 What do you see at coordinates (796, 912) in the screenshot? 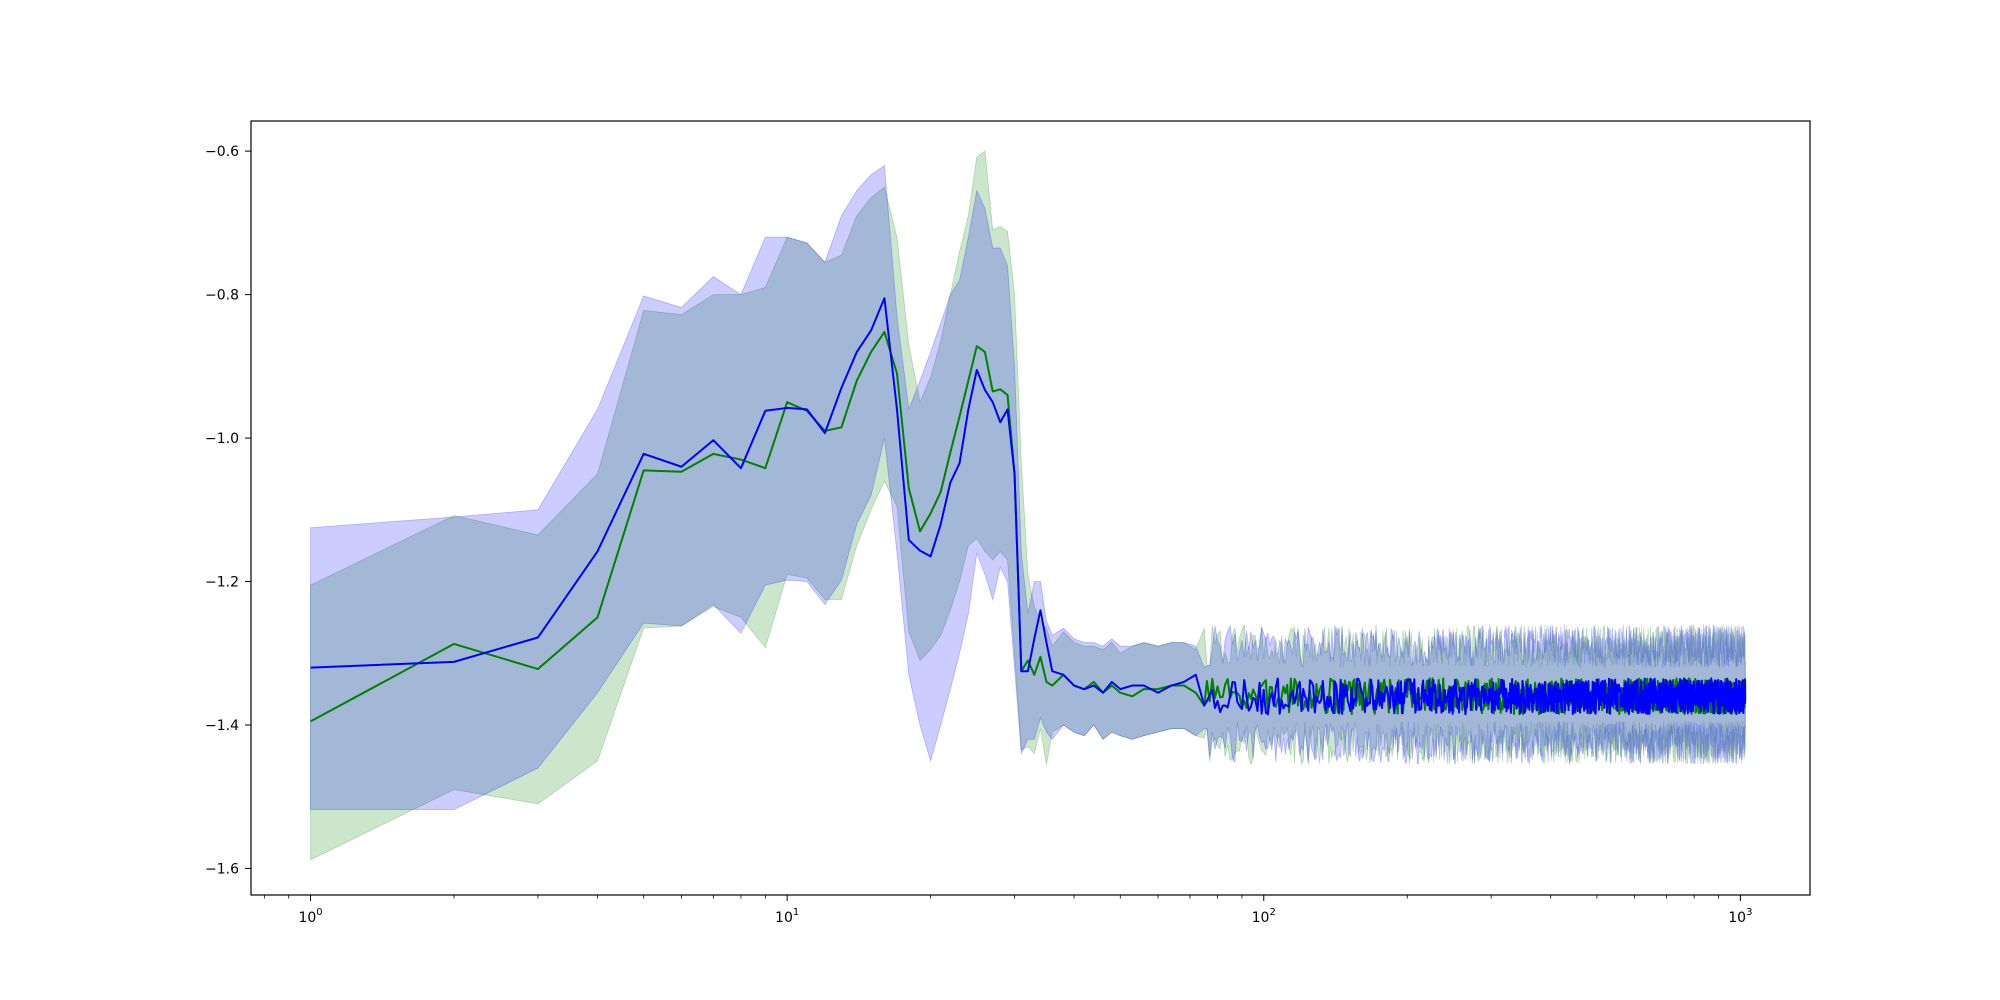
I see `x-tick-label-exponent: 1` at bounding box center [796, 912].